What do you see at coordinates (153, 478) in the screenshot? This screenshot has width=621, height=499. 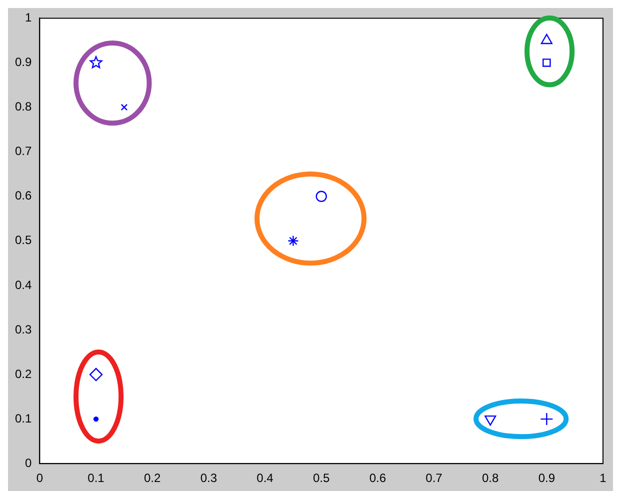 I see `x-tick-label: 0.2` at bounding box center [153, 478].